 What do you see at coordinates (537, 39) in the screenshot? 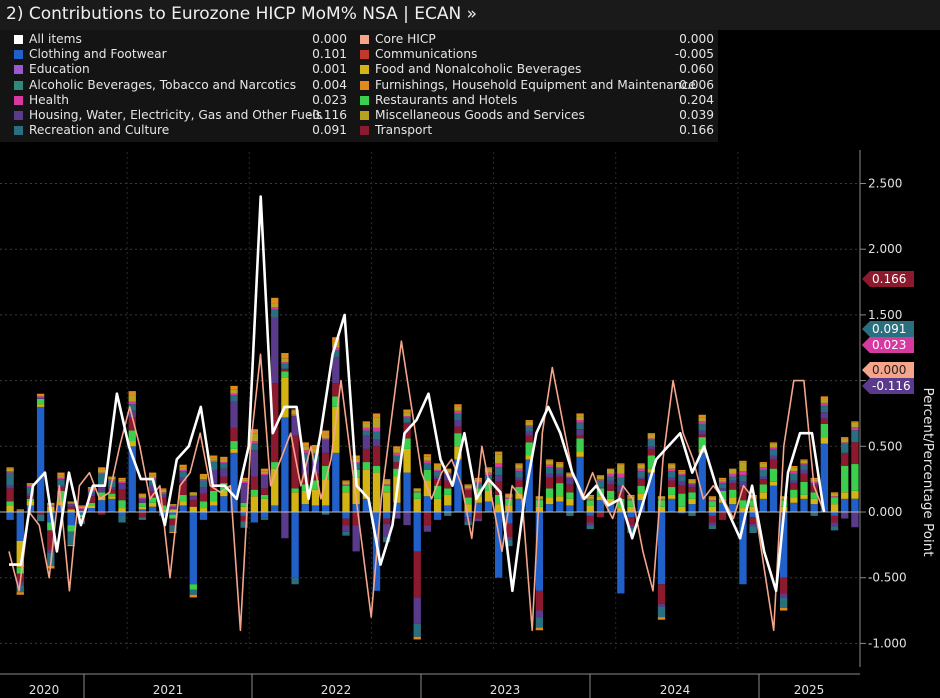
I see `legend-item: Core HICP 0.000` at bounding box center [537, 39].